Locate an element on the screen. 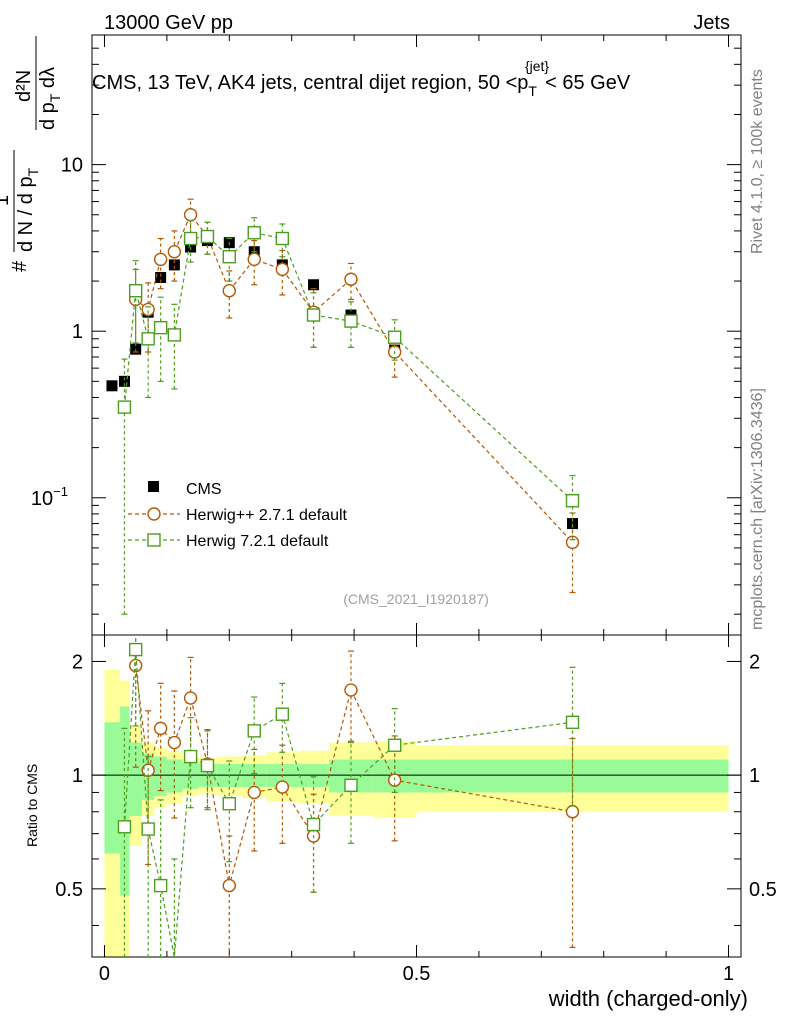 The width and height of the screenshot is (786, 1024). y-tick-label-ratio-right: 2 is located at coordinates (754, 662).